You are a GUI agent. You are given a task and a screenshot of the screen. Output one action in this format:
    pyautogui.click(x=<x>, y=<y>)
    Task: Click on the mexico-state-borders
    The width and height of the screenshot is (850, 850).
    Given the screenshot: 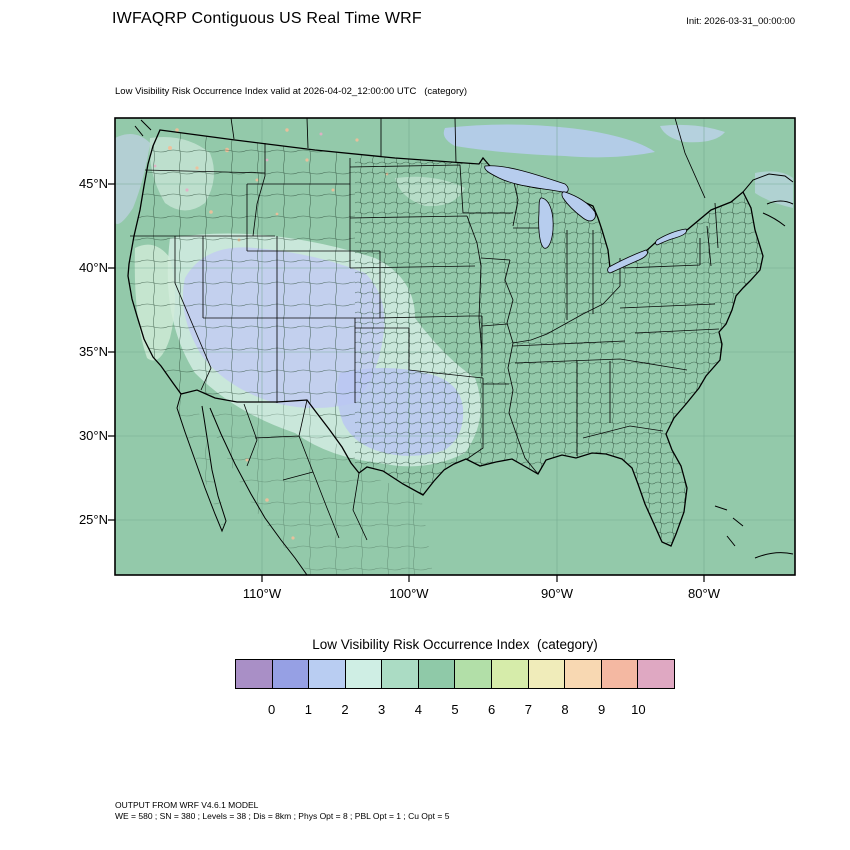 What is the action you would take?
    pyautogui.click(x=305, y=470)
    